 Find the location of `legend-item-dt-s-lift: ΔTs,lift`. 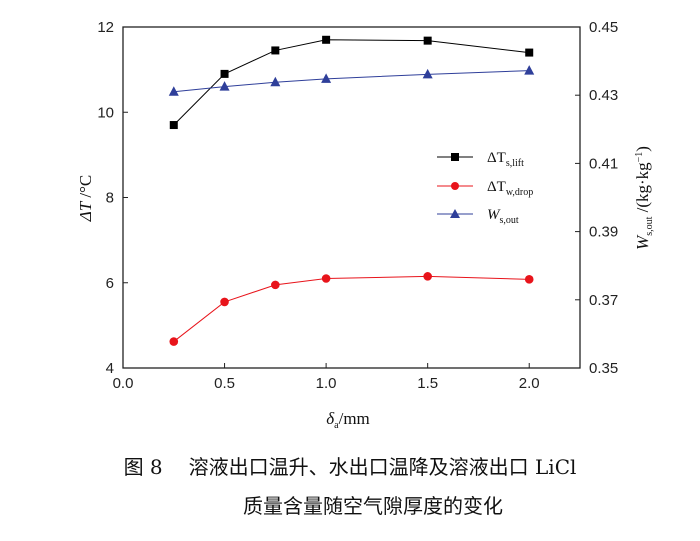

legend-item-dt-s-lift: ΔTs,lift is located at coordinates (480, 159).